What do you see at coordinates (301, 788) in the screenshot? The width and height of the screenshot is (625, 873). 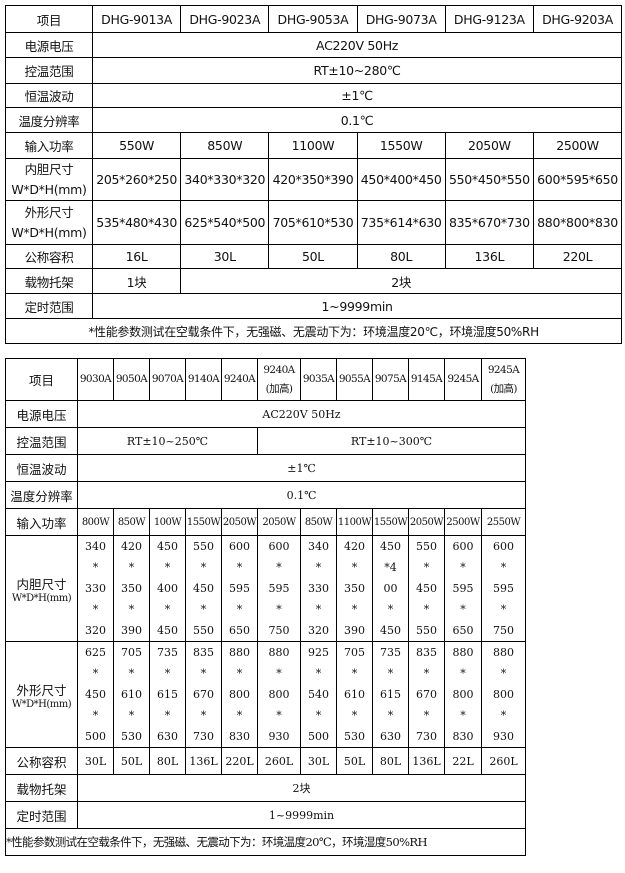 I see `shelves-value: 2块` at bounding box center [301, 788].